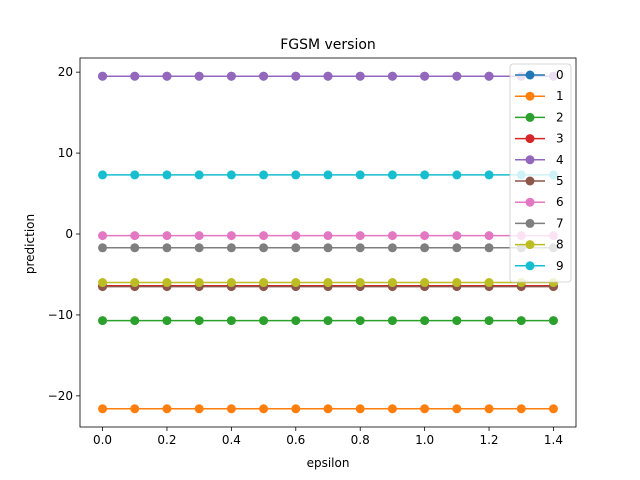 The width and height of the screenshot is (640, 480). I want to click on x-tick-label: 1.4, so click(553, 440).